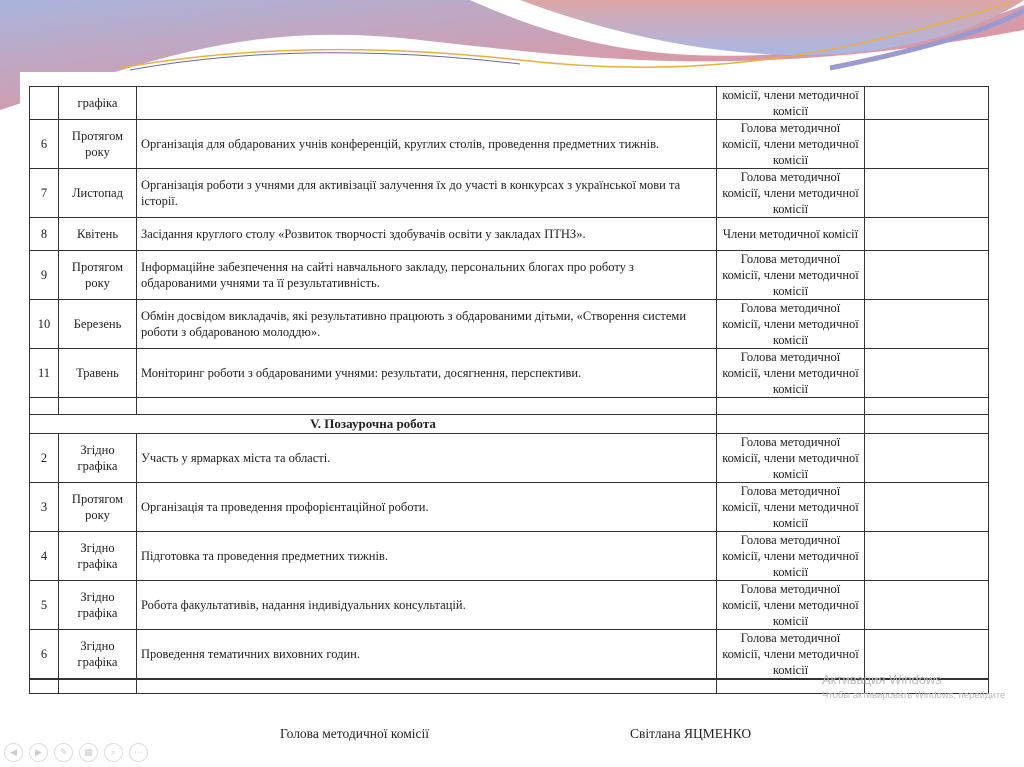  I want to click on slides-icon: ▦, so click(88, 752).